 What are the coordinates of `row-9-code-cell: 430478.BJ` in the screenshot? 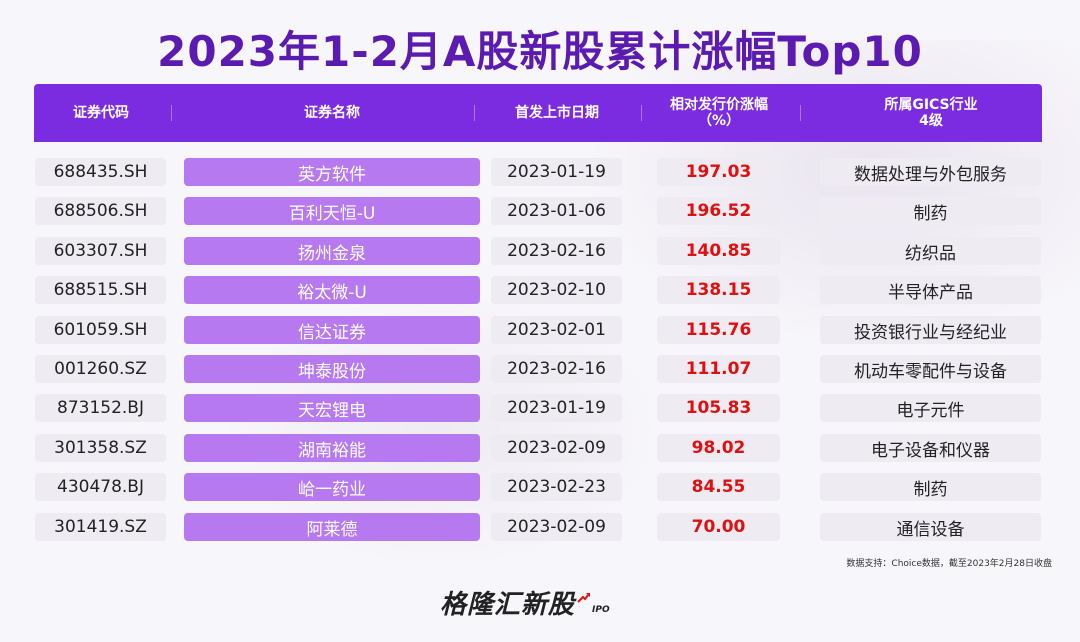 It's located at (100, 487).